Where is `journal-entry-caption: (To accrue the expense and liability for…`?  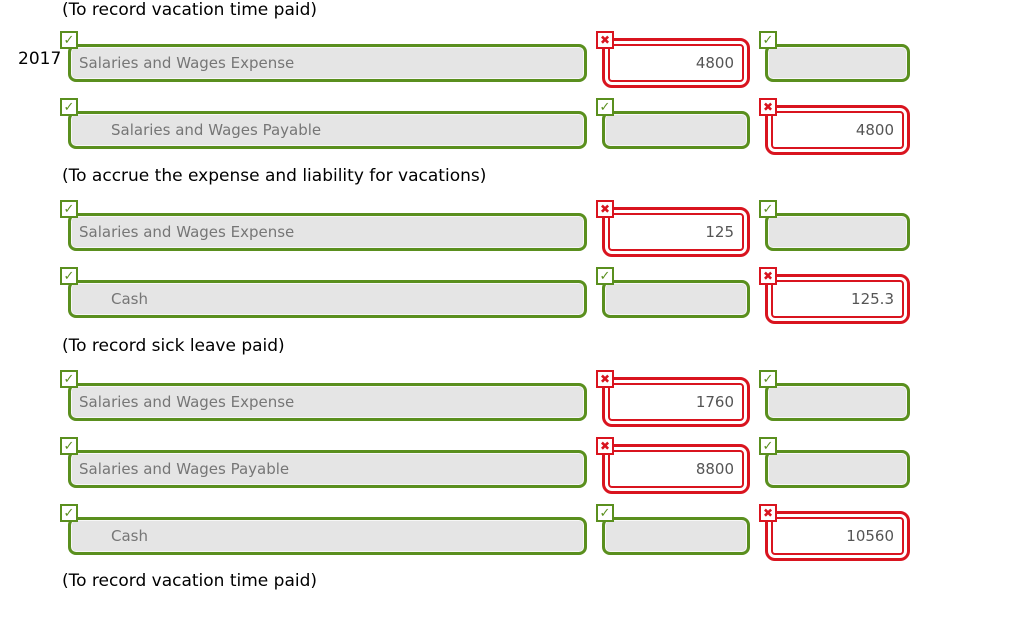 journal-entry-caption: (To accrue the expense and liability for… is located at coordinates (274, 176).